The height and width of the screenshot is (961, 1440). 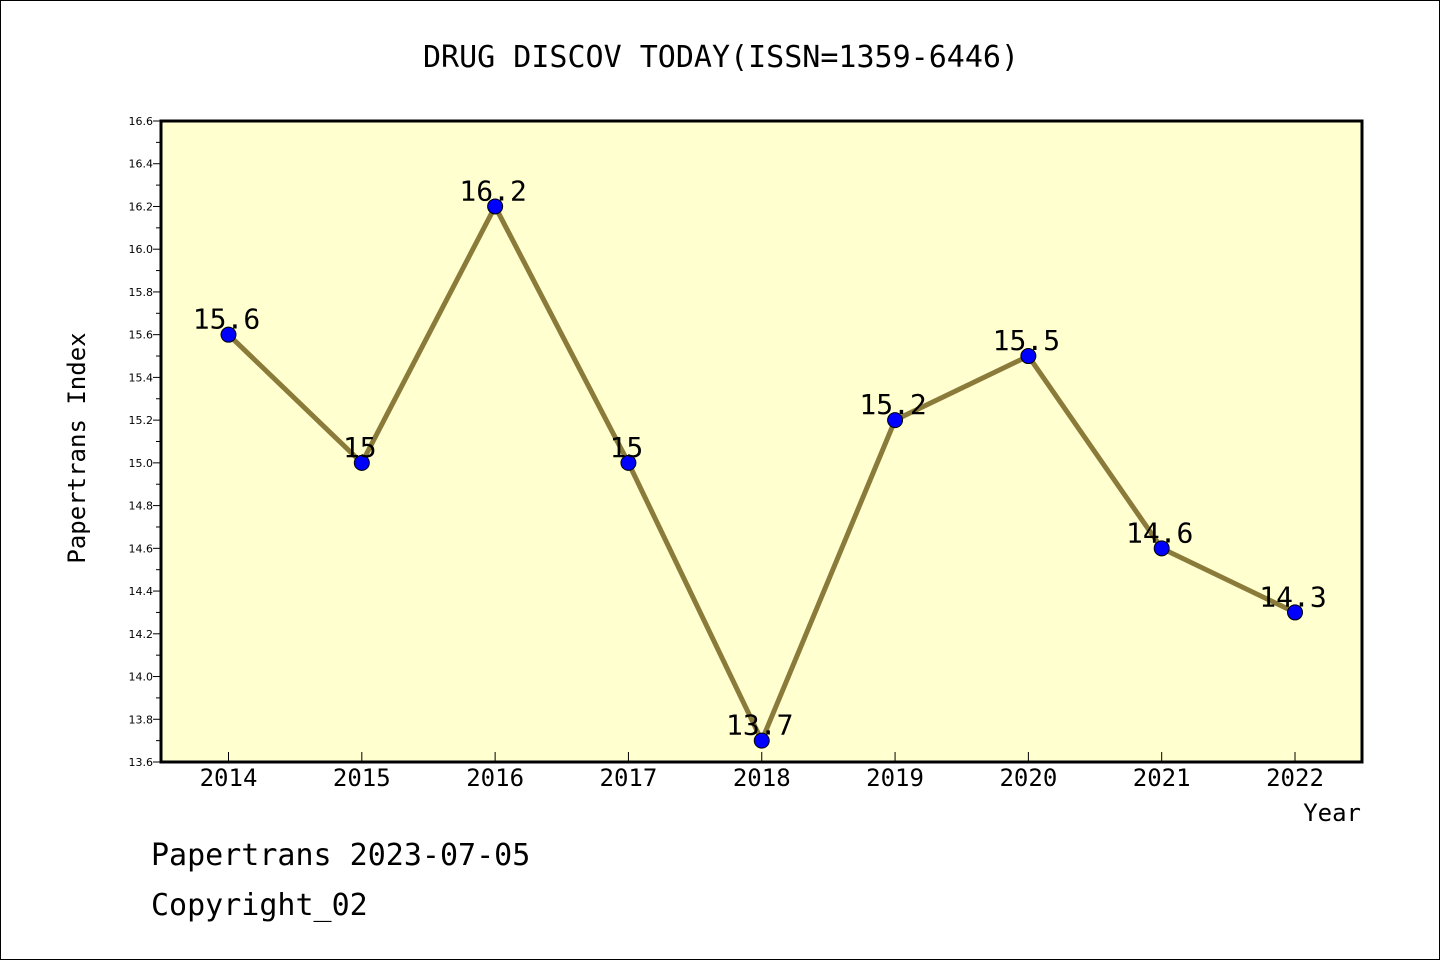 What do you see at coordinates (495, 778) in the screenshot?
I see `x-tick-label: 2016` at bounding box center [495, 778].